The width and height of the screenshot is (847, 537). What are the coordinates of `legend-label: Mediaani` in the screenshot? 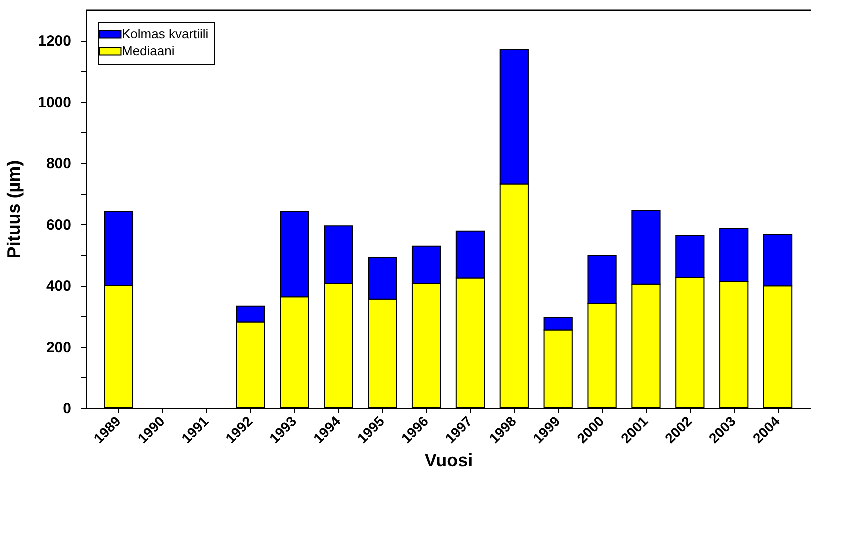 It's located at (148, 51).